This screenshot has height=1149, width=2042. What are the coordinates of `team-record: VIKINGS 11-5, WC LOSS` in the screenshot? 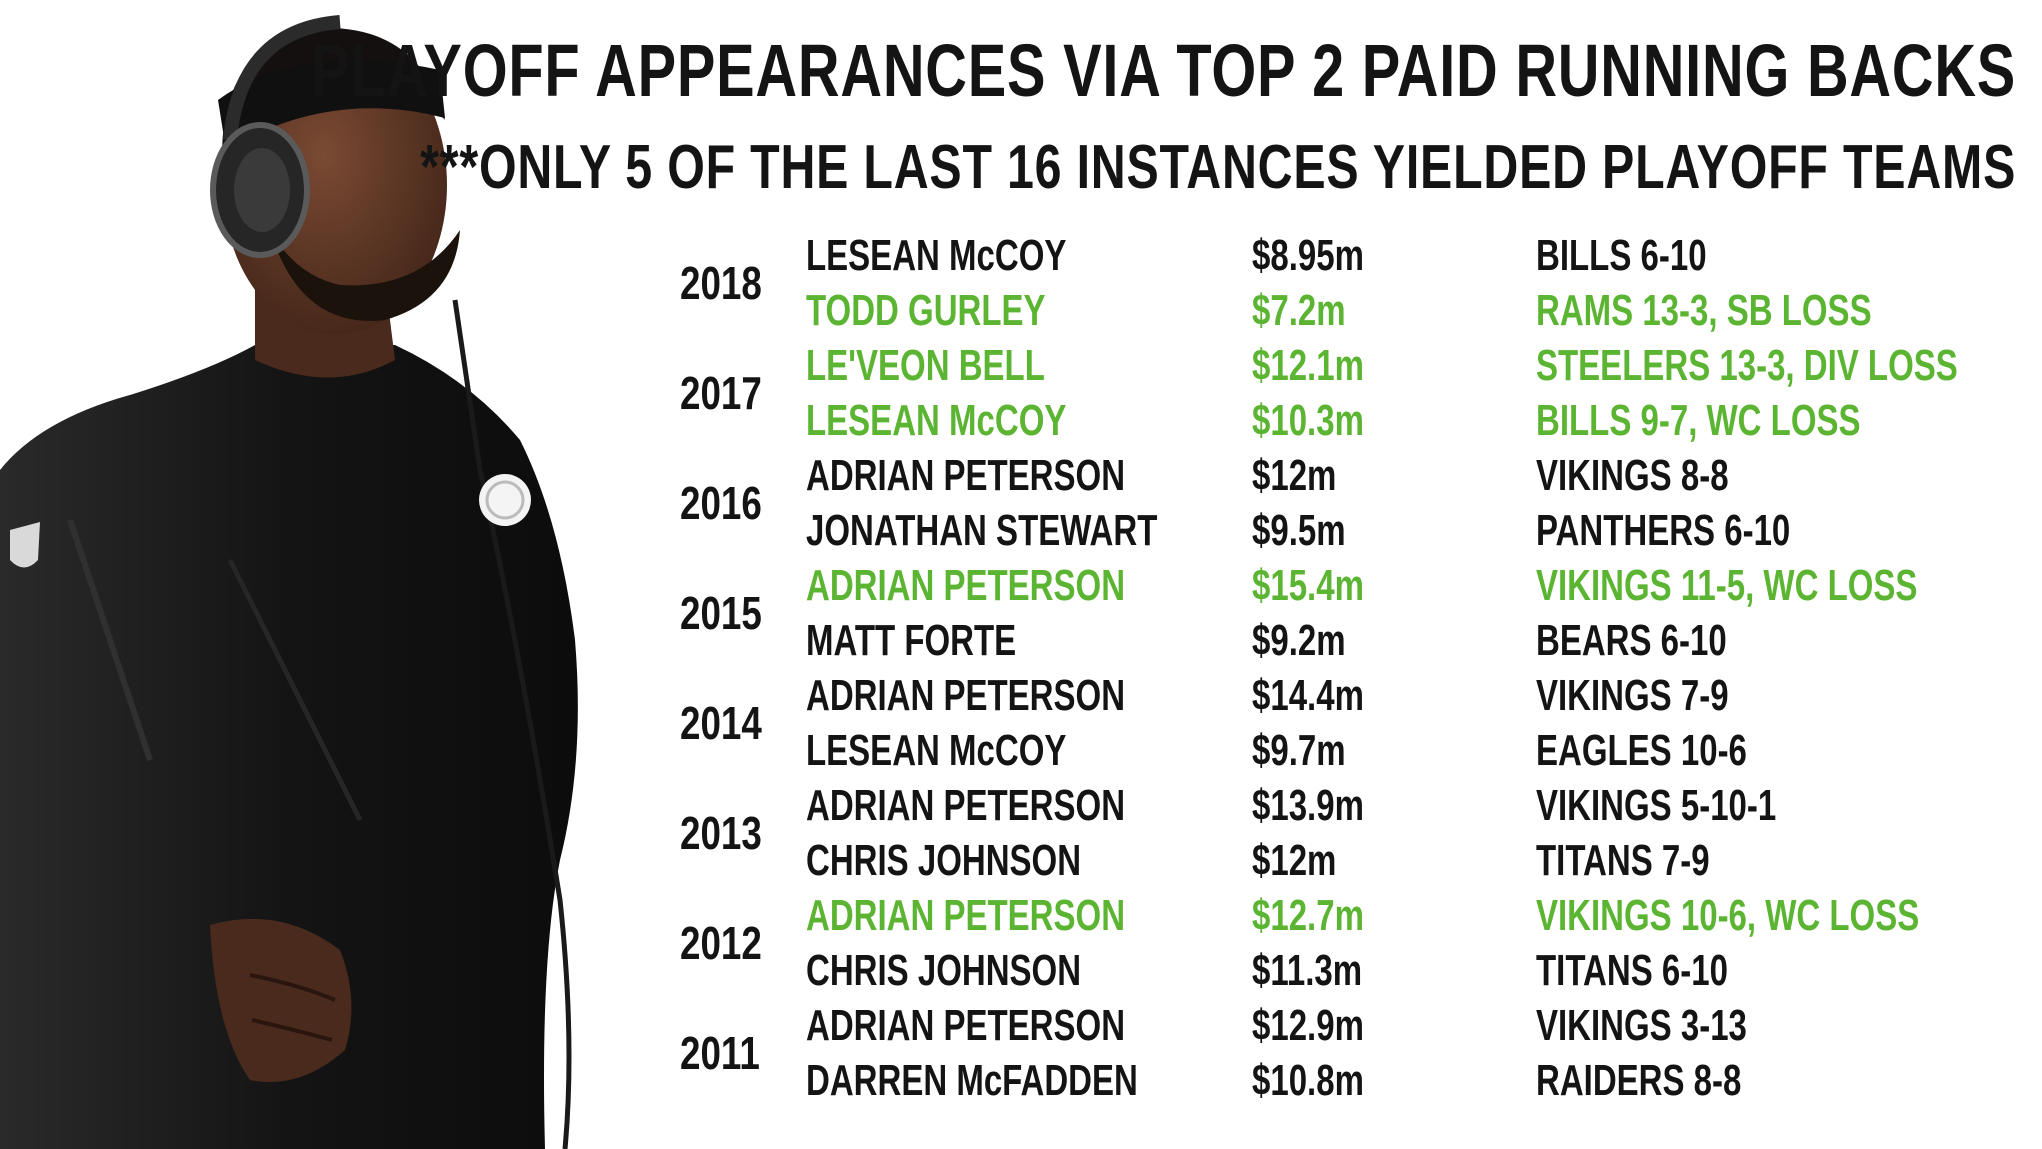 It's located at (1727, 585).